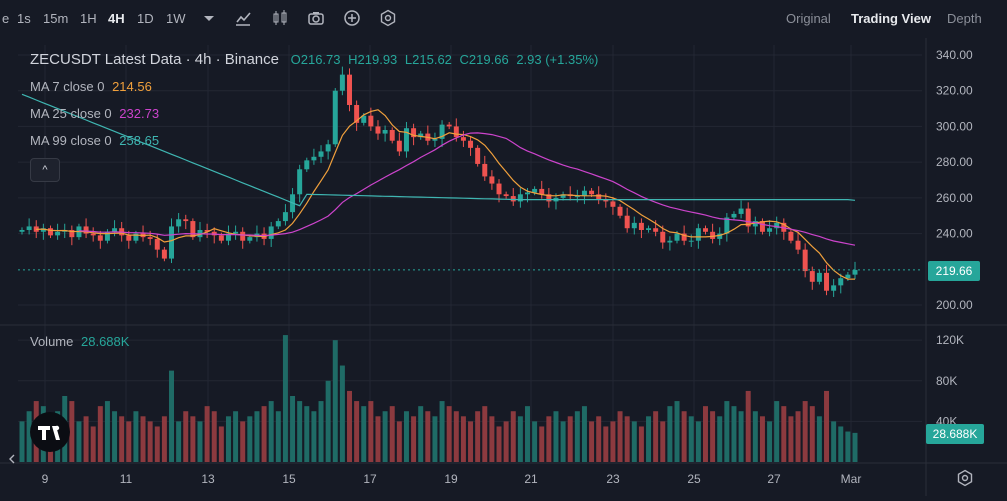 This screenshot has height=501, width=1007. I want to click on tradingview-logo, so click(50, 432).